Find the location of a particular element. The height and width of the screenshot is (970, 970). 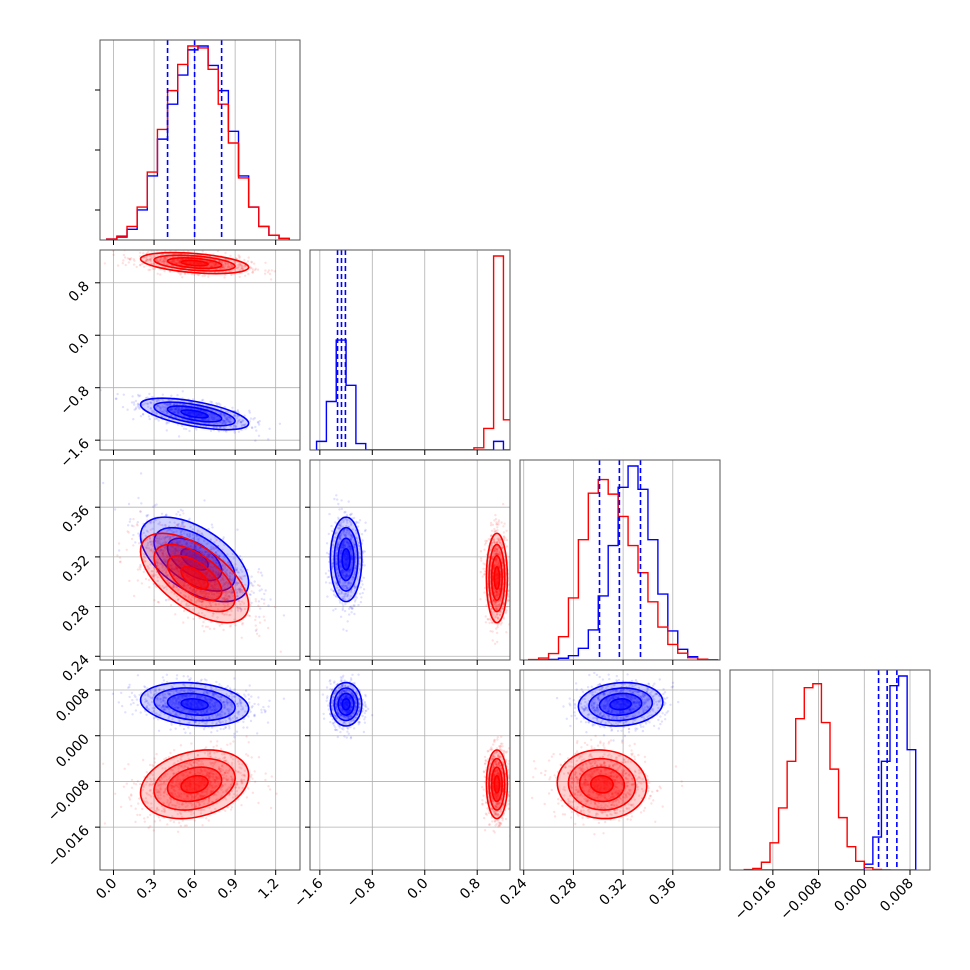

density-blue is located at coordinates (195, 413).